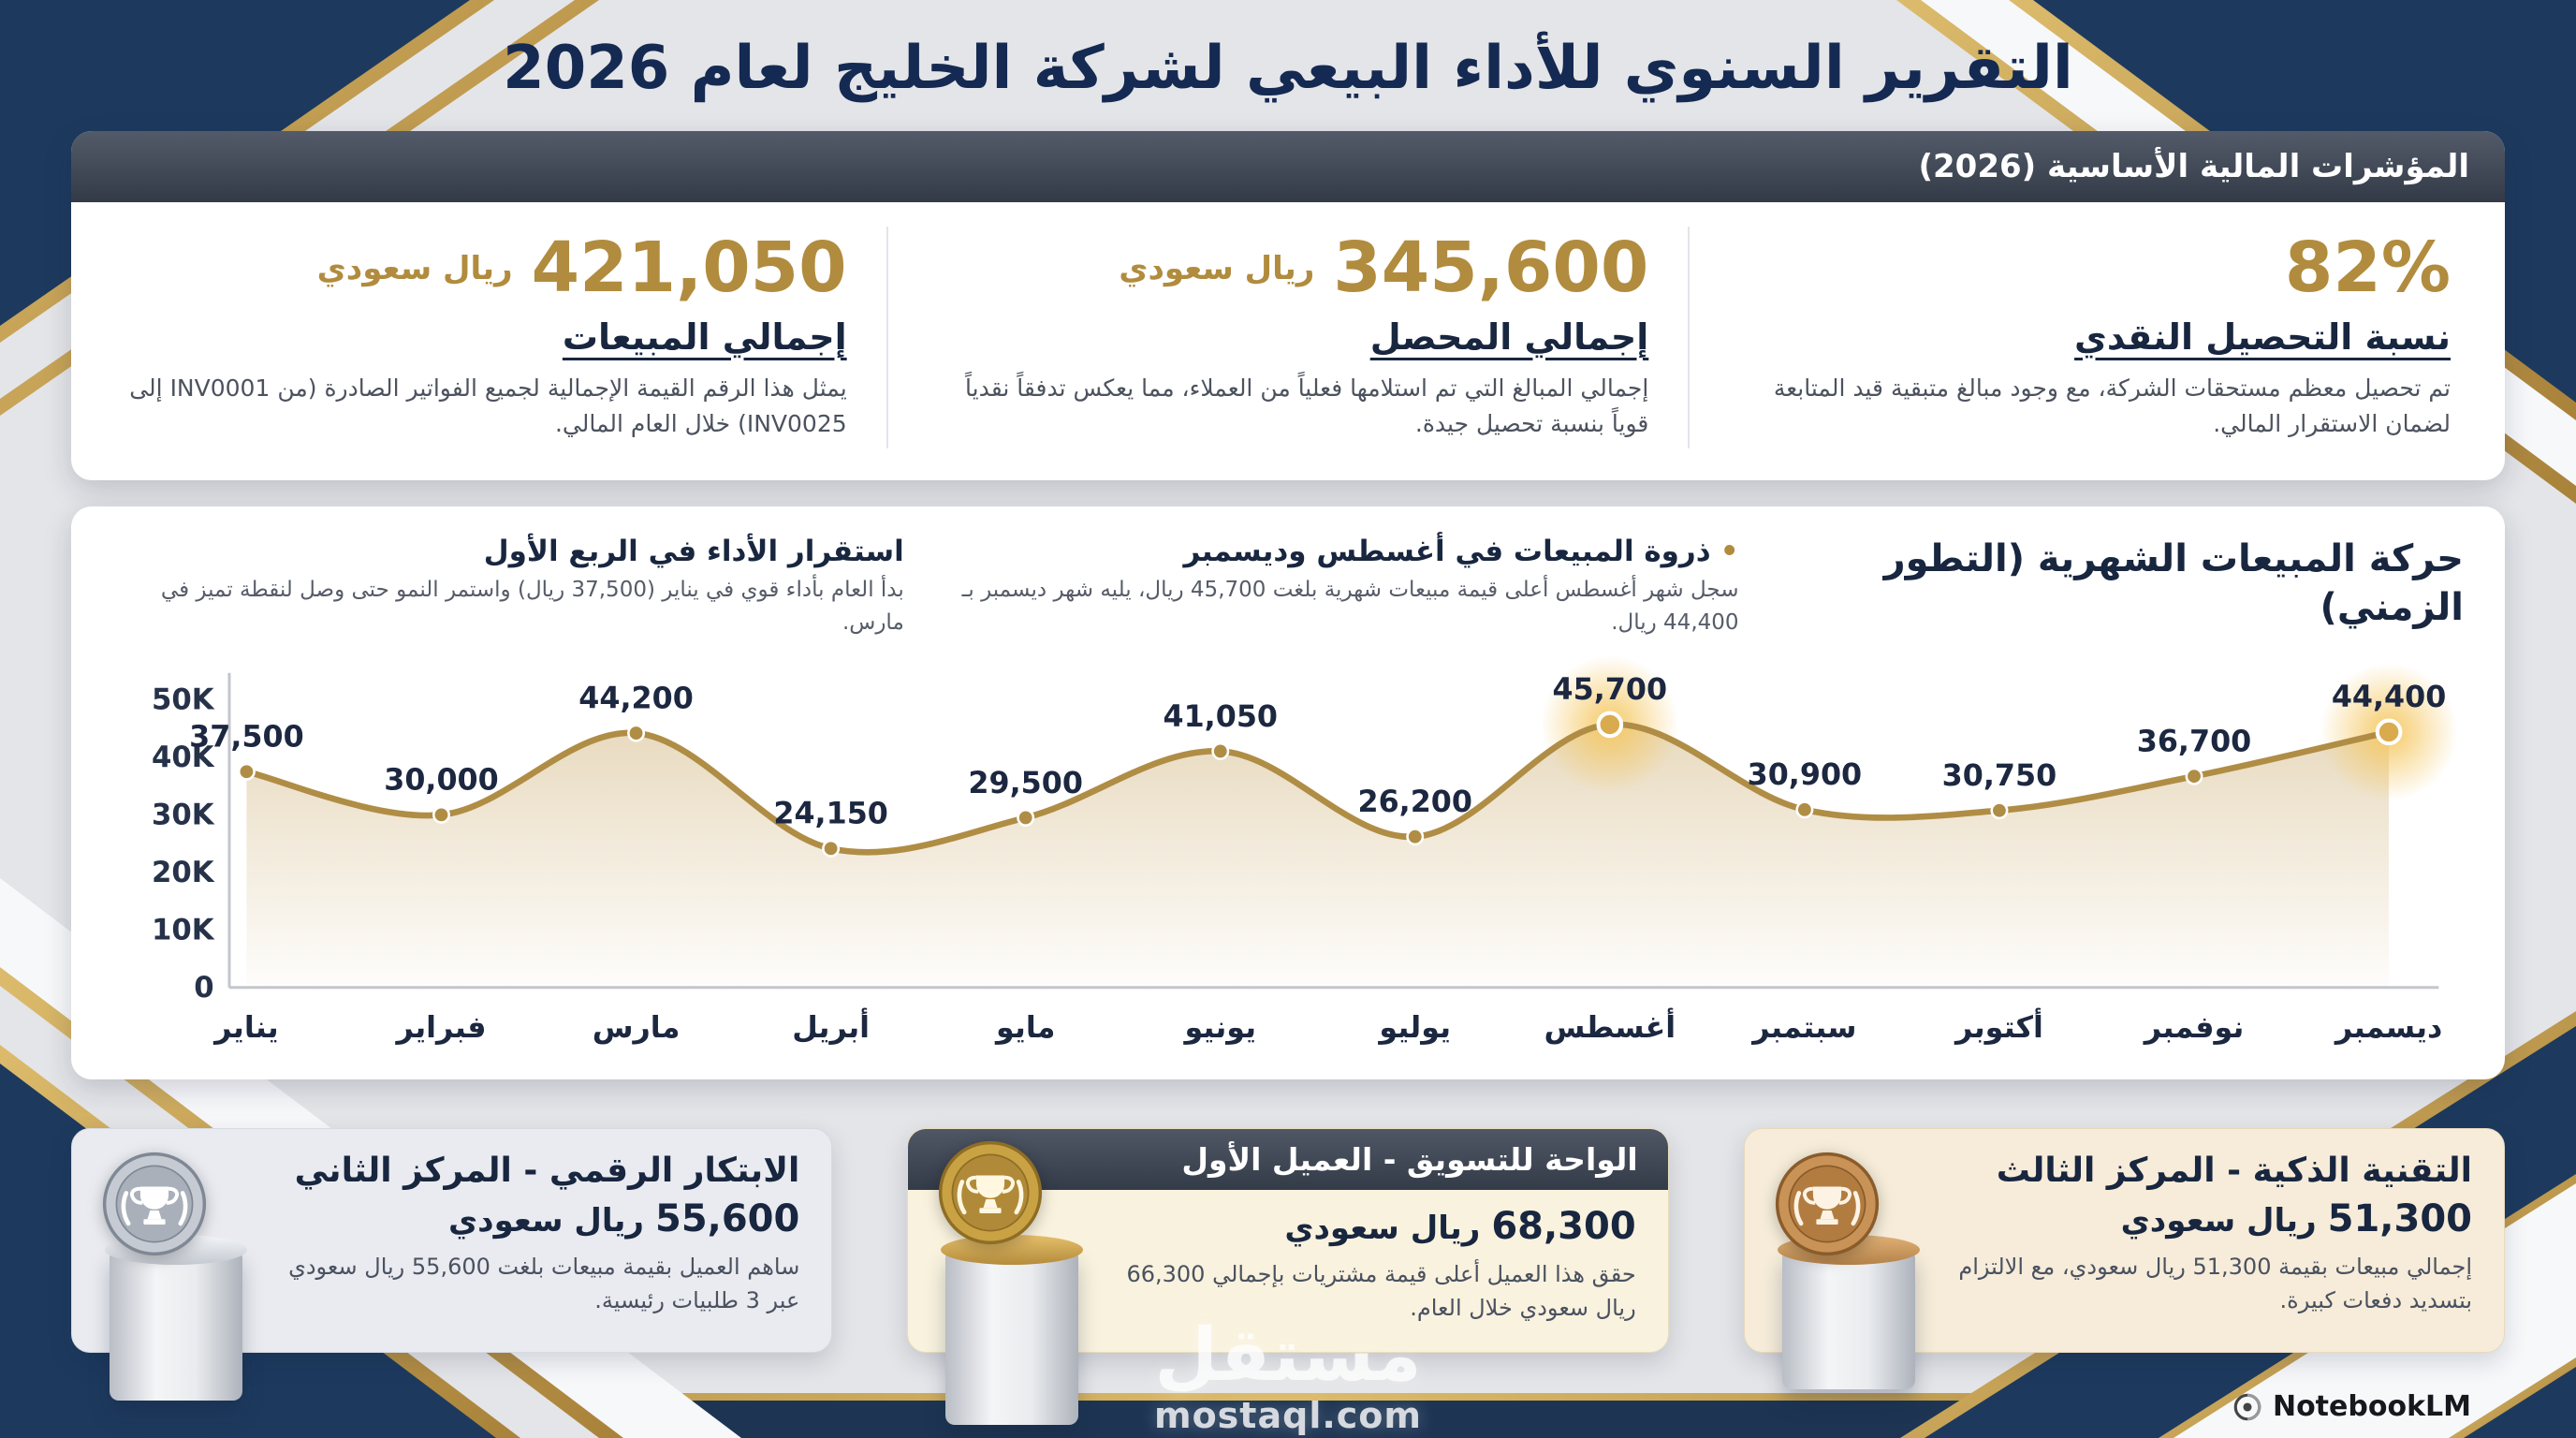 The height and width of the screenshot is (1438, 2576). I want to click on svg-text: سبتمبر, so click(1803, 1028).